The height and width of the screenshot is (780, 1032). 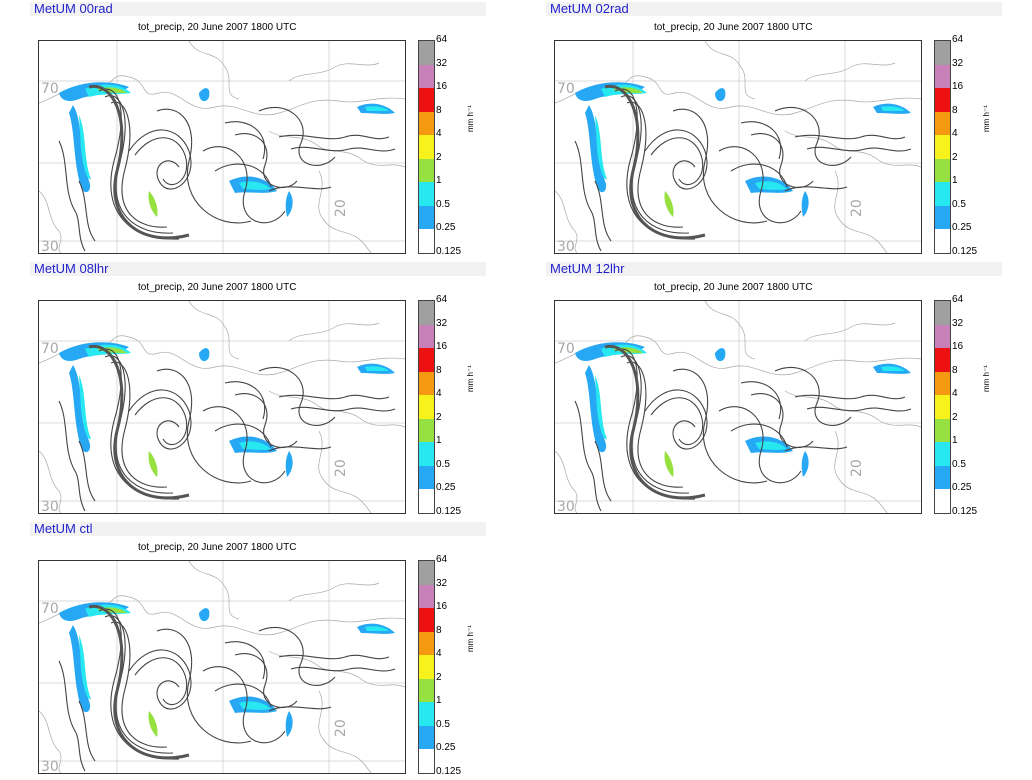 I want to click on panel-title: MetUM 08lhr, so click(x=71, y=268).